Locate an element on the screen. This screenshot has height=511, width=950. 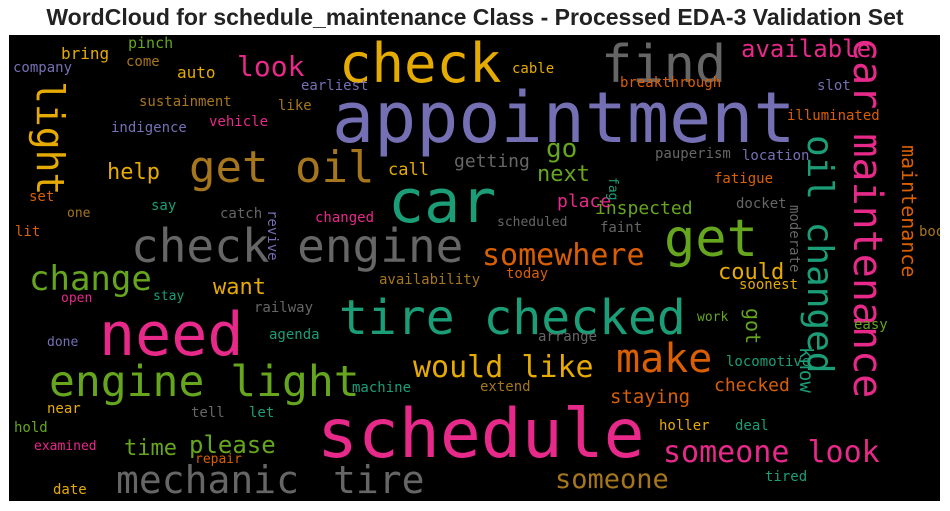
word-changed: changed is located at coordinates (345, 218).